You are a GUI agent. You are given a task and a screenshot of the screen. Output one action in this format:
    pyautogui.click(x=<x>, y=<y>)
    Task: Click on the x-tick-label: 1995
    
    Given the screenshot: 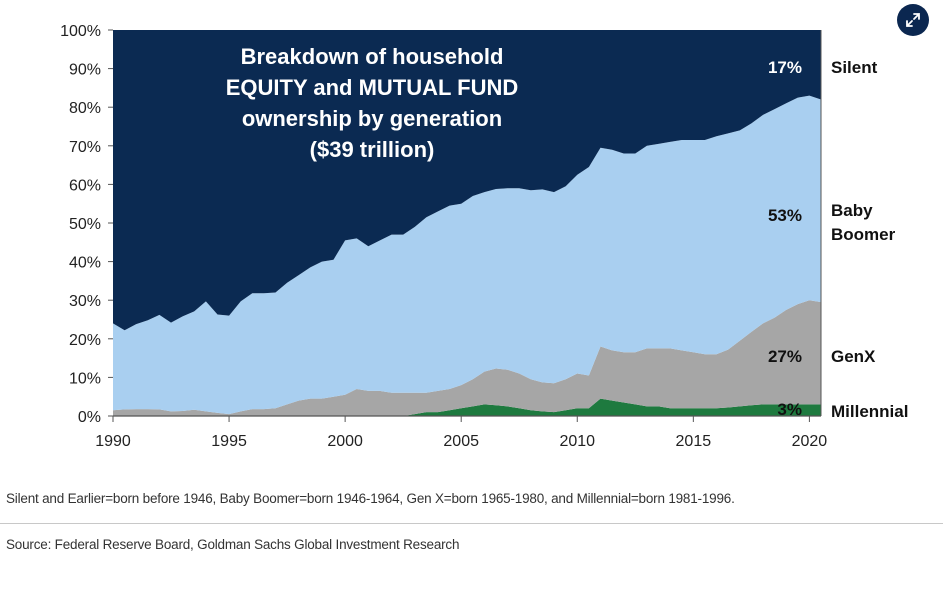 What is the action you would take?
    pyautogui.click(x=229, y=441)
    